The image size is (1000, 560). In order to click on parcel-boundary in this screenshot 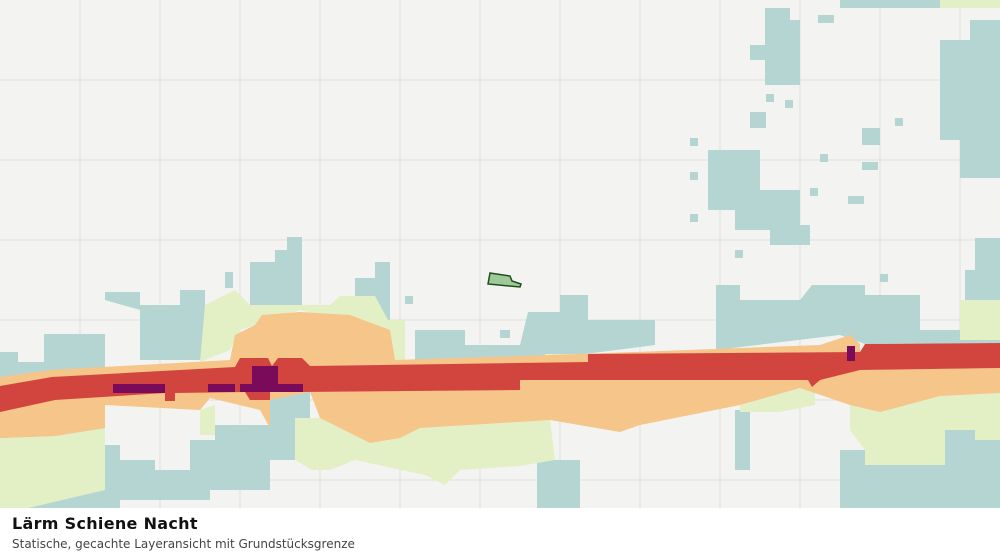, I will do `click(504, 280)`.